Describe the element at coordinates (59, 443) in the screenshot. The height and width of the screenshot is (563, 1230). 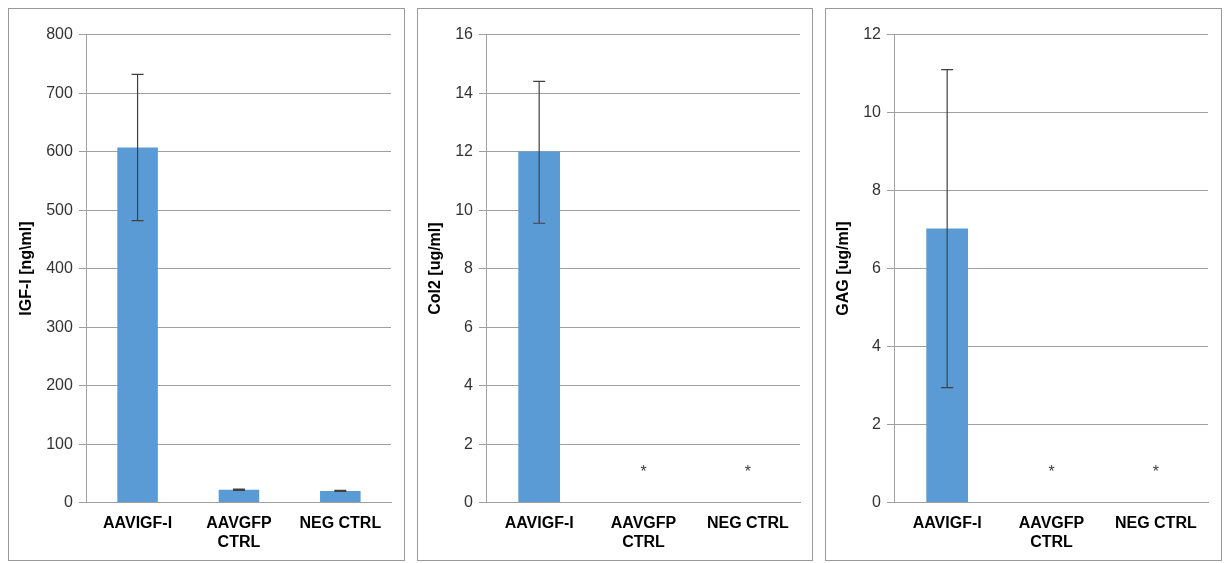
I see `y-tick-label: 100` at that location.